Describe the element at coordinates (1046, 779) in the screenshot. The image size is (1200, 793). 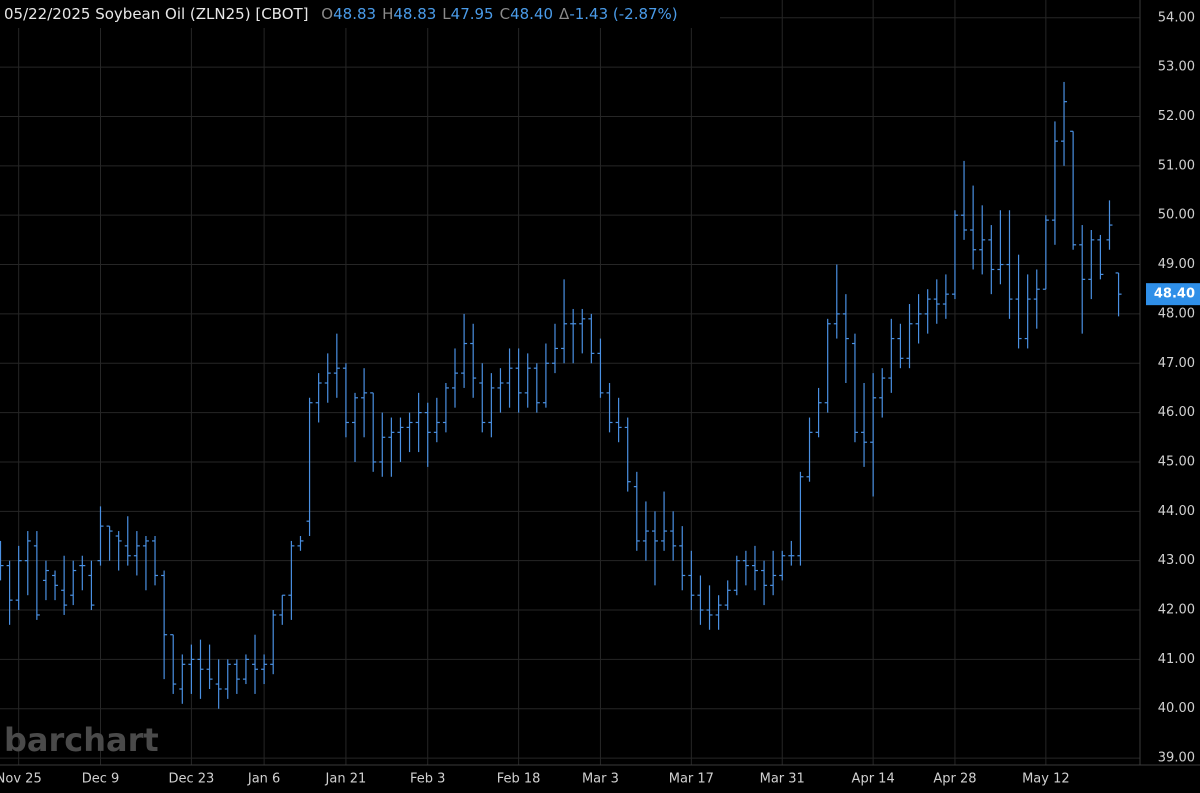
I see `x-tick-label: May 12` at that location.